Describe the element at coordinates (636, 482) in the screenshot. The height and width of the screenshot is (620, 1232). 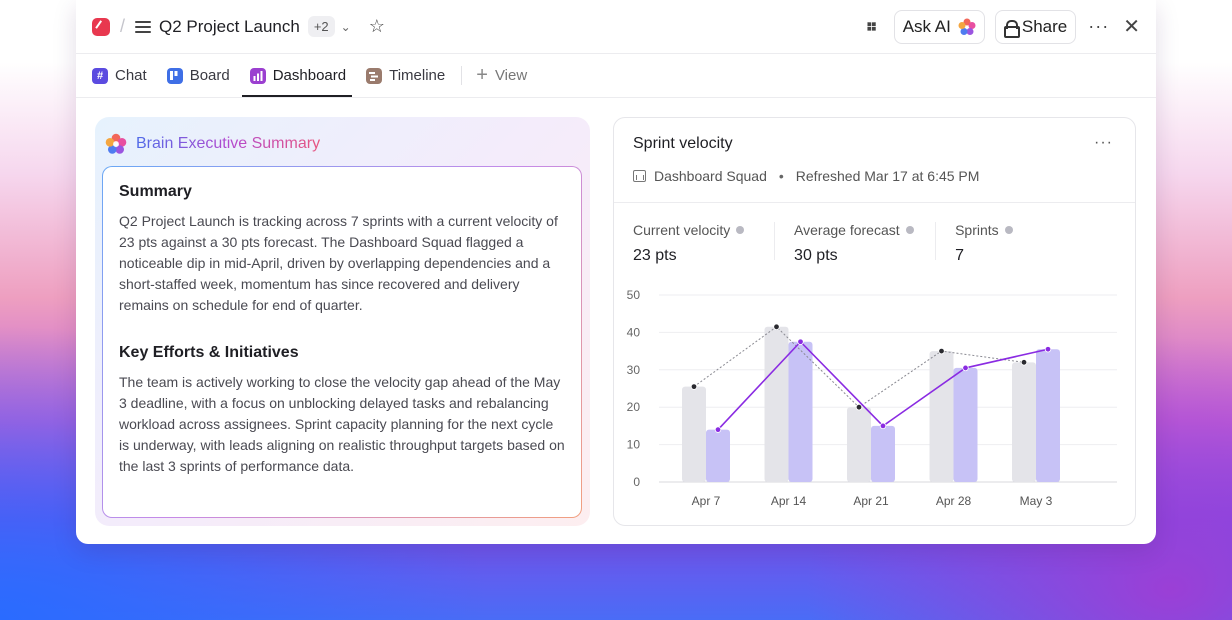
I see `y-tick-label: 0` at that location.